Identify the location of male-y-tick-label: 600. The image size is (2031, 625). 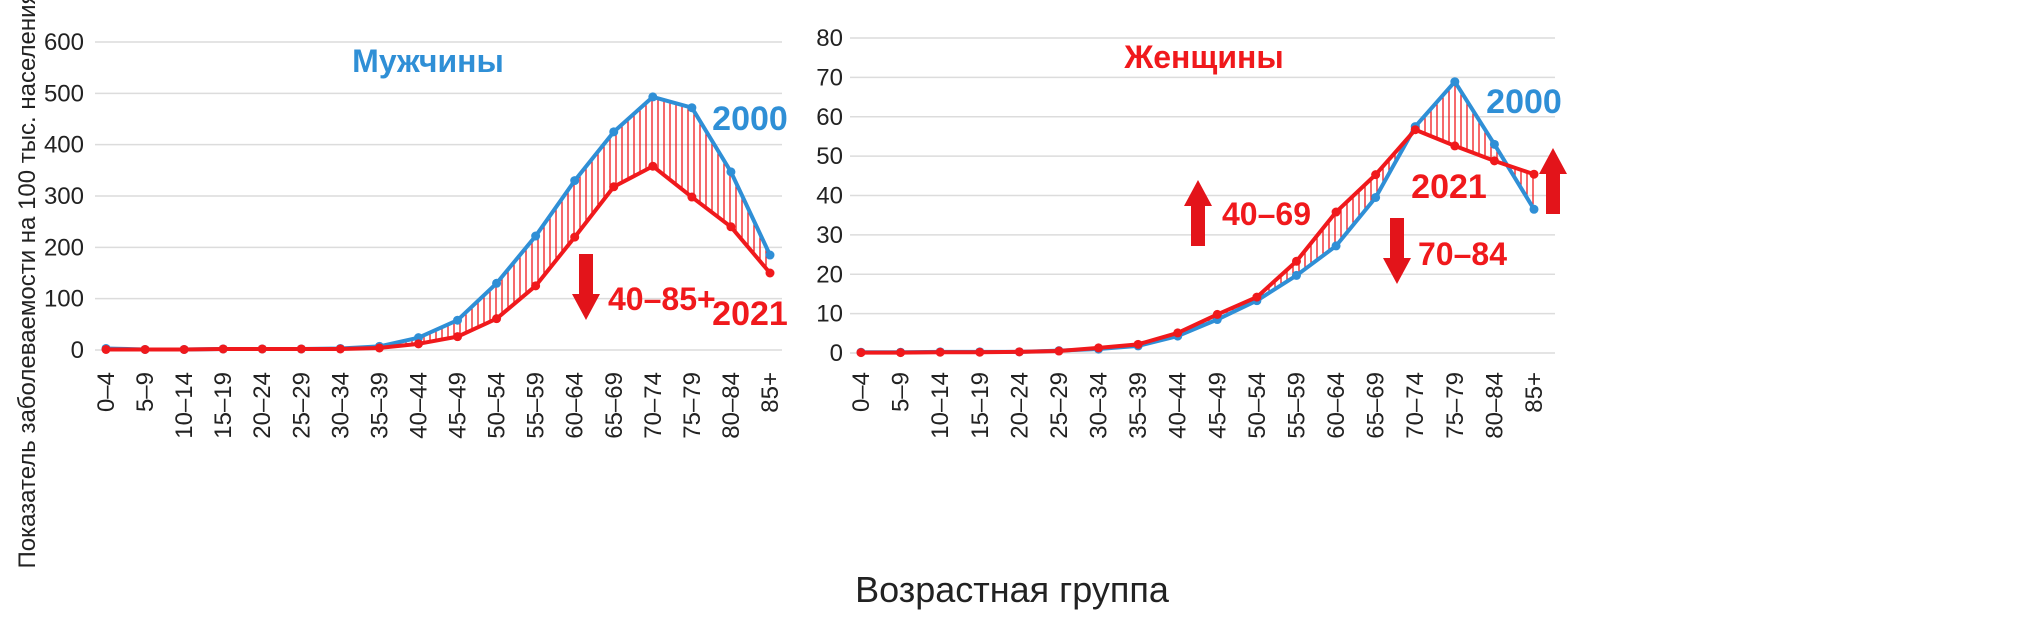
(64, 42).